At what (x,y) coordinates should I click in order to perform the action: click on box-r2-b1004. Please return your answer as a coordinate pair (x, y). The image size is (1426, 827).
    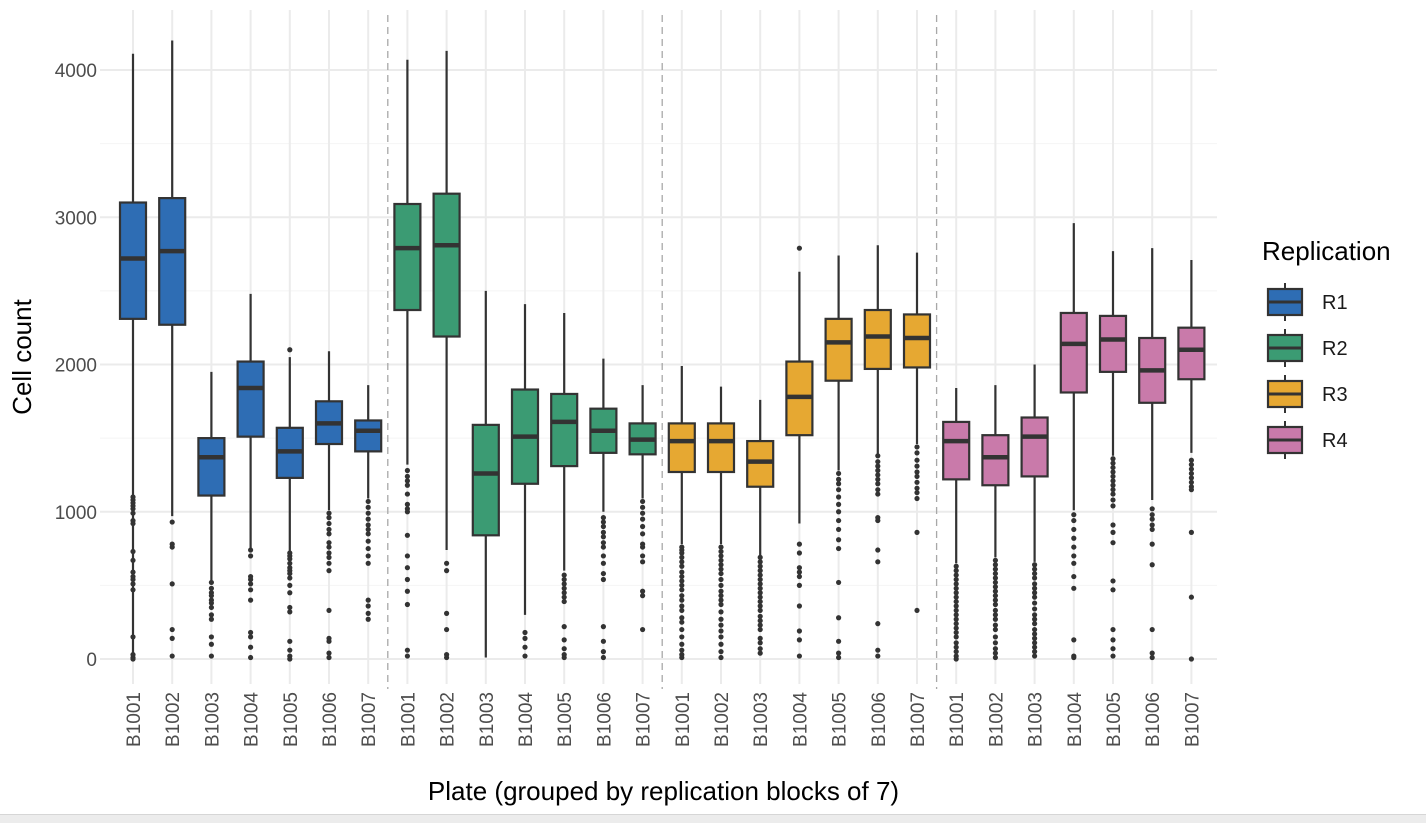
    Looking at the image, I should click on (525, 481).